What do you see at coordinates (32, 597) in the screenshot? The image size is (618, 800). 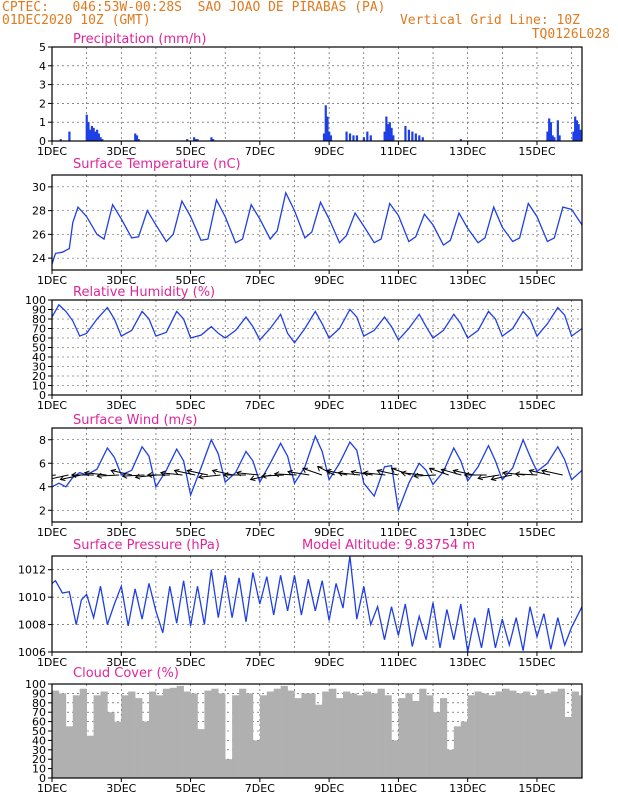 I see `y-tick-label: 1010` at bounding box center [32, 597].